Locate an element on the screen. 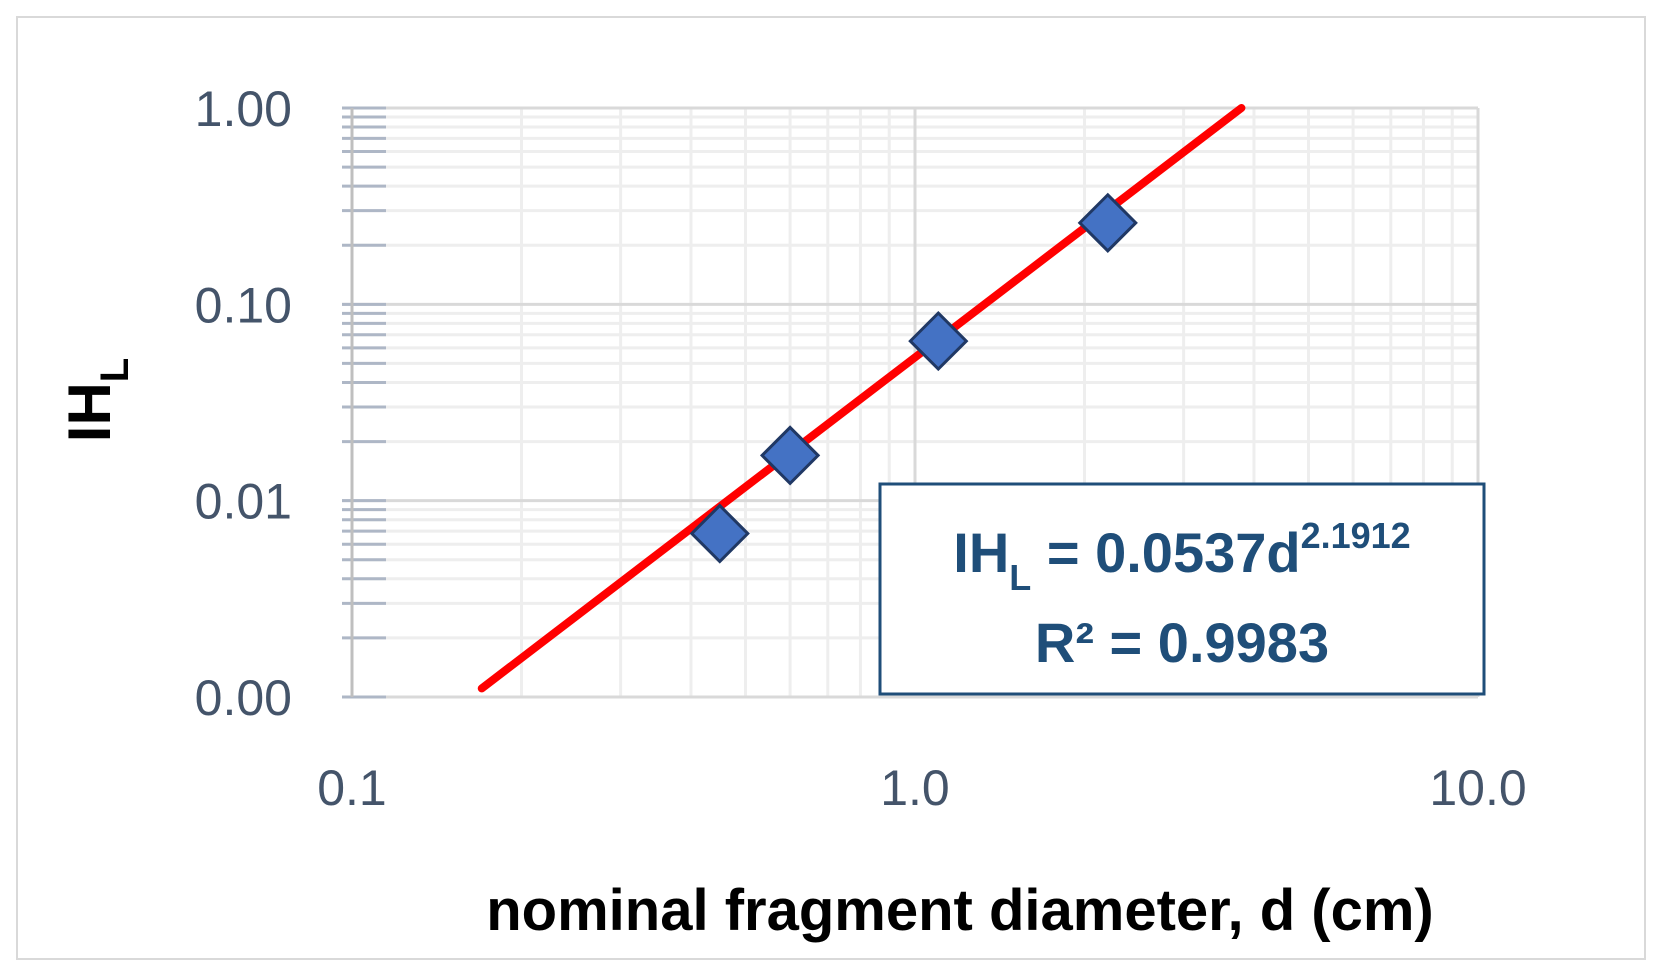  x-tick-label: 0.1 is located at coordinates (352, 788).